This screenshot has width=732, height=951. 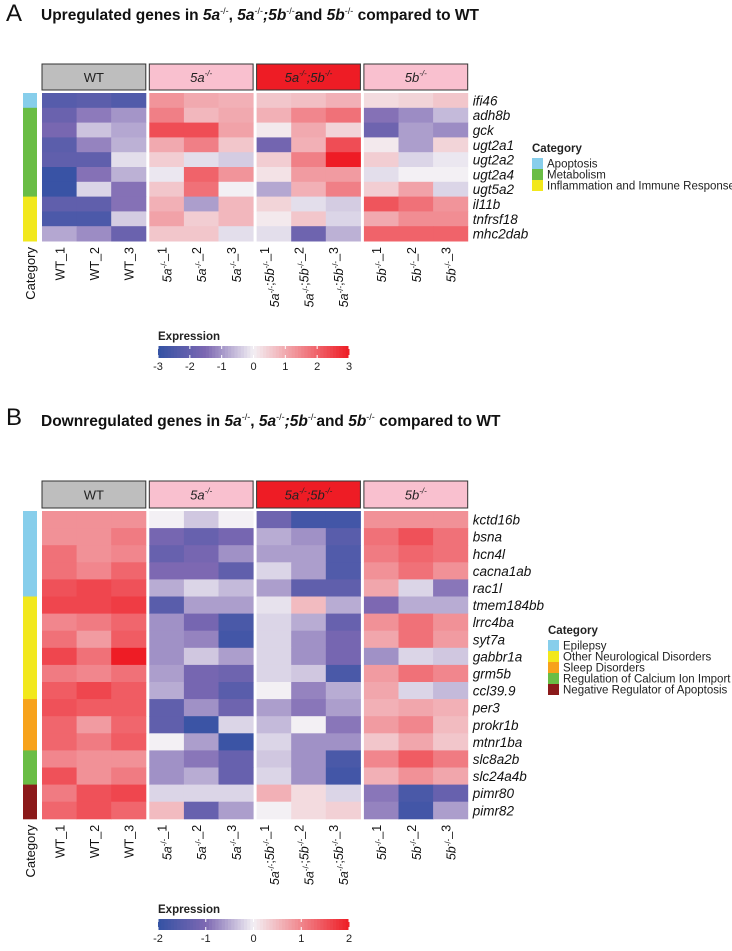 I want to click on row-label: ccl39.9, so click(x=494, y=691).